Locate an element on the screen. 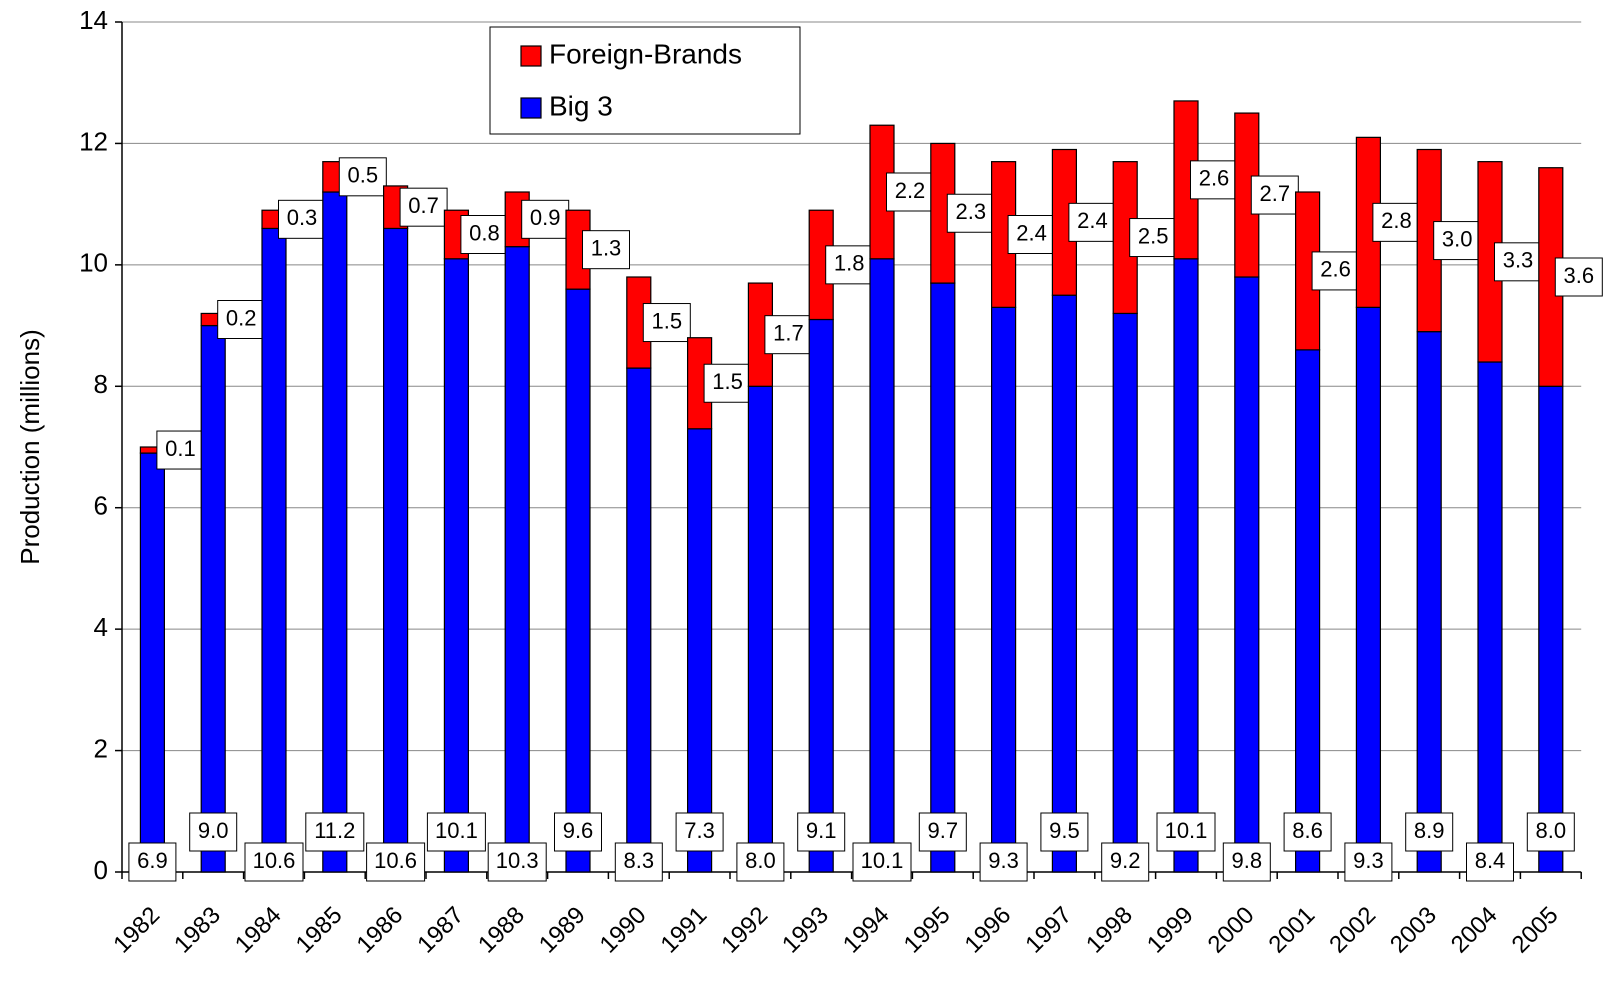  value-label: 9.1 is located at coordinates (821, 830).